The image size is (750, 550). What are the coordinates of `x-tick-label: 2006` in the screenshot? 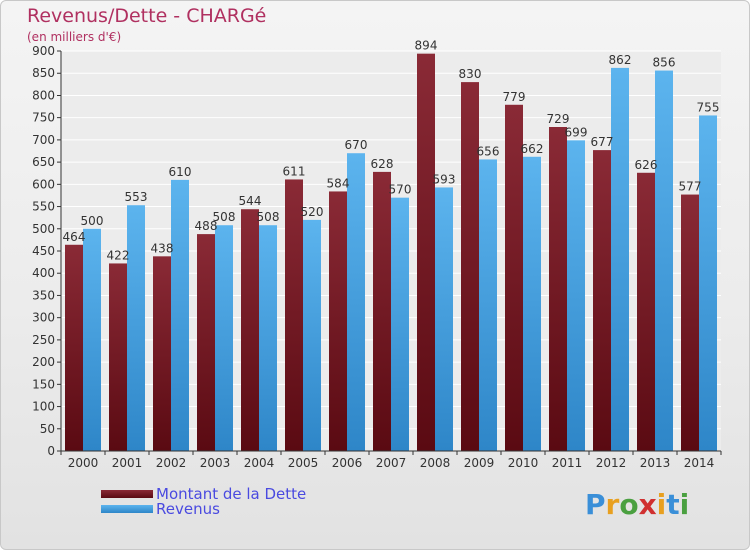 It's located at (347, 463).